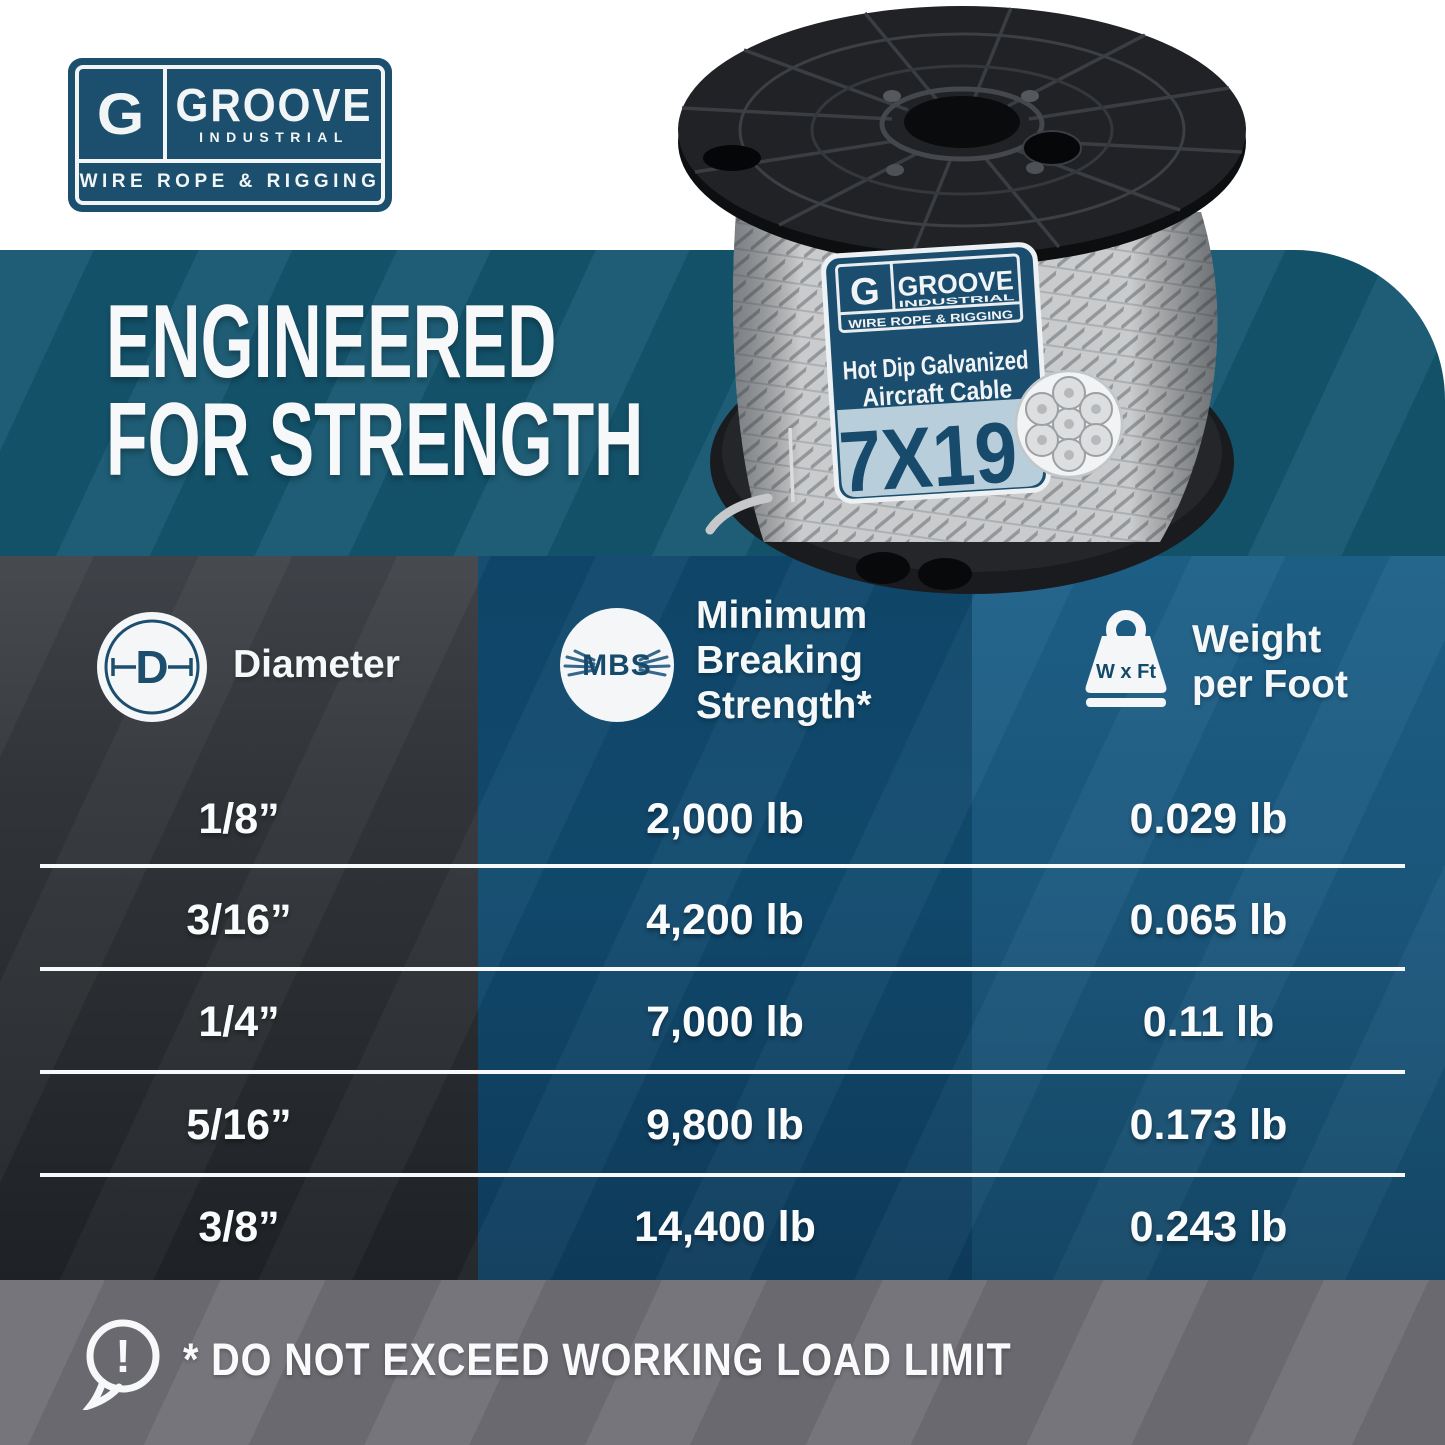 The image size is (1445, 1445). What do you see at coordinates (239, 1022) in the screenshot?
I see `cell-diameter-row3: 1/4”` at bounding box center [239, 1022].